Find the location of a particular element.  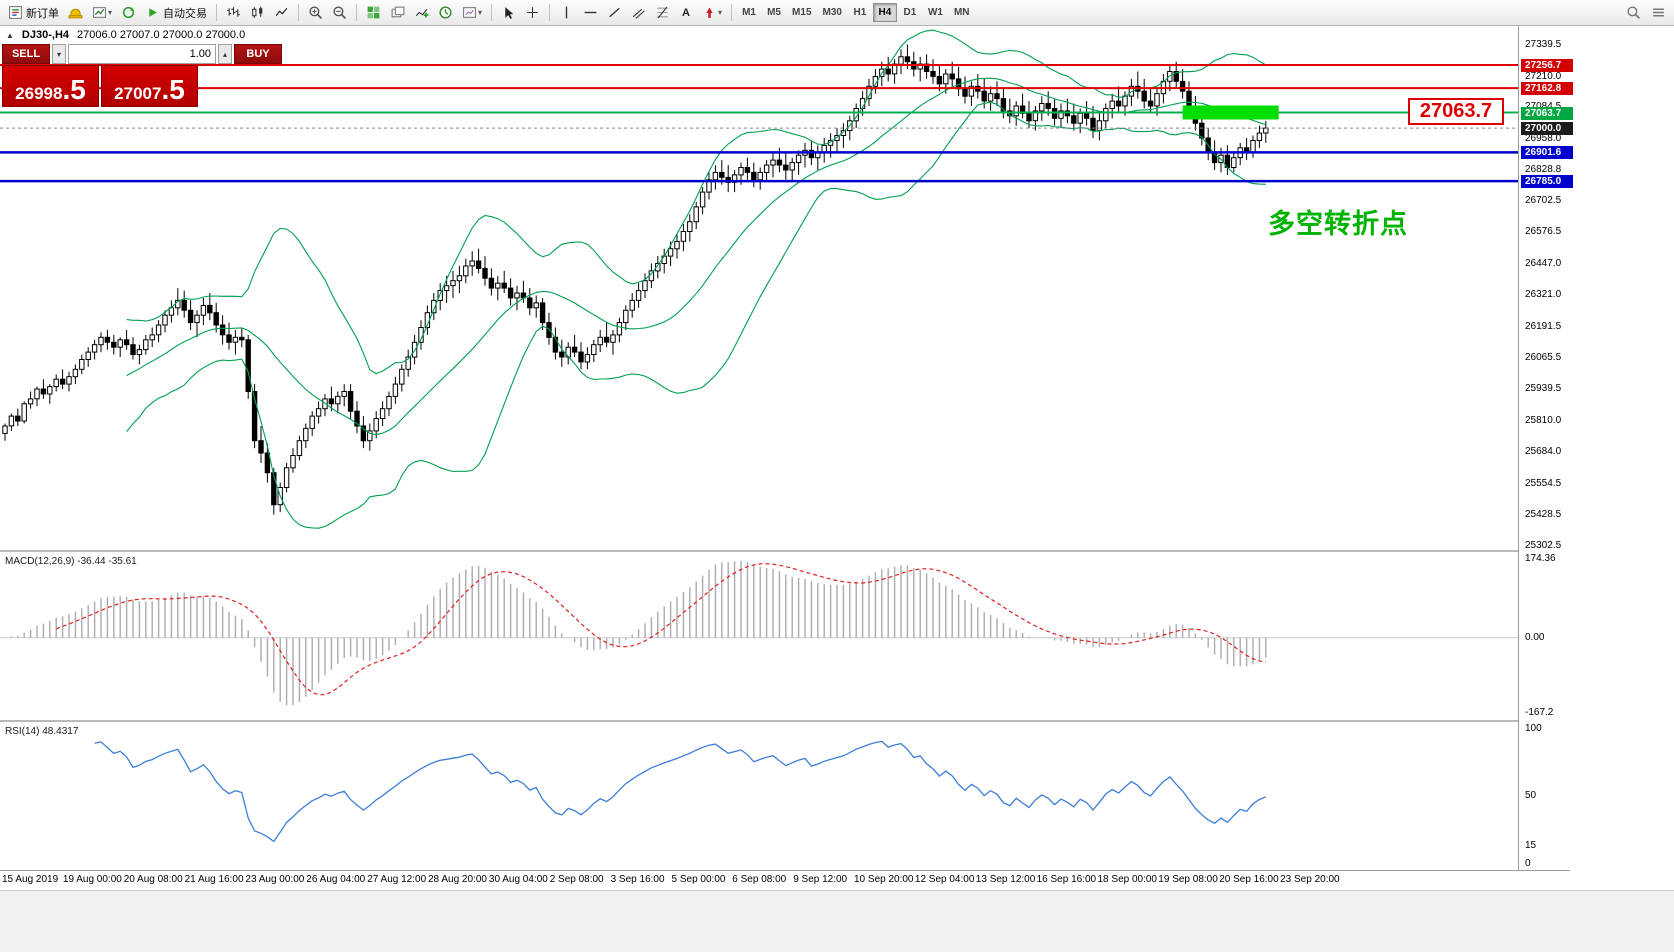

time-label: 18 Sep 00:00 is located at coordinates (1127, 879).